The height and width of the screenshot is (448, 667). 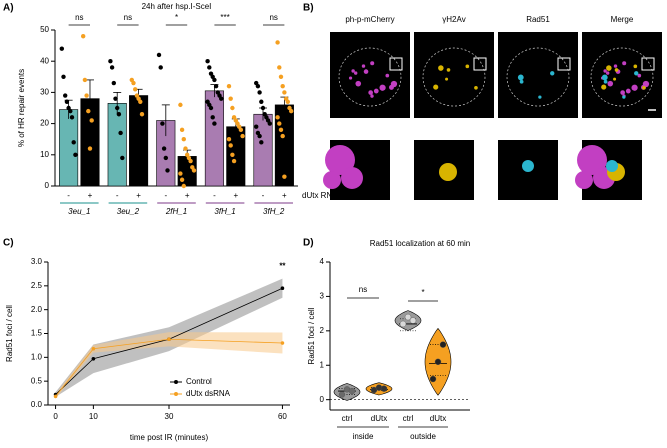 What do you see at coordinates (363, 436) in the screenshot?
I see `group-label: inside` at bounding box center [363, 436].